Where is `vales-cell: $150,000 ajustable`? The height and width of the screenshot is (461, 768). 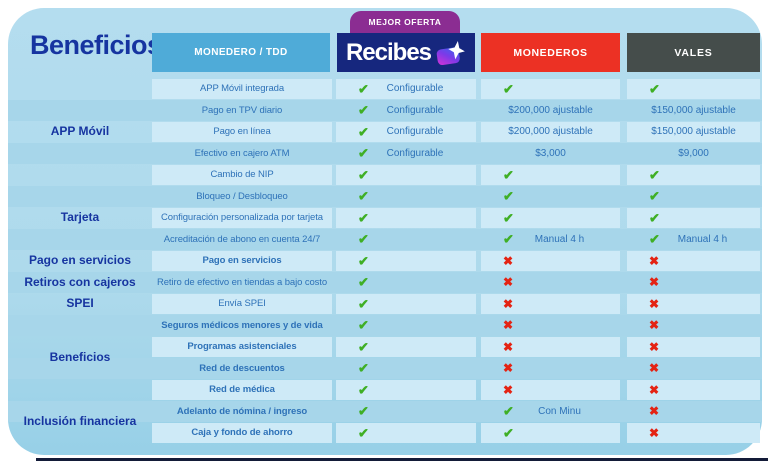
vales-cell: $150,000 ajustable is located at coordinates (693, 132).